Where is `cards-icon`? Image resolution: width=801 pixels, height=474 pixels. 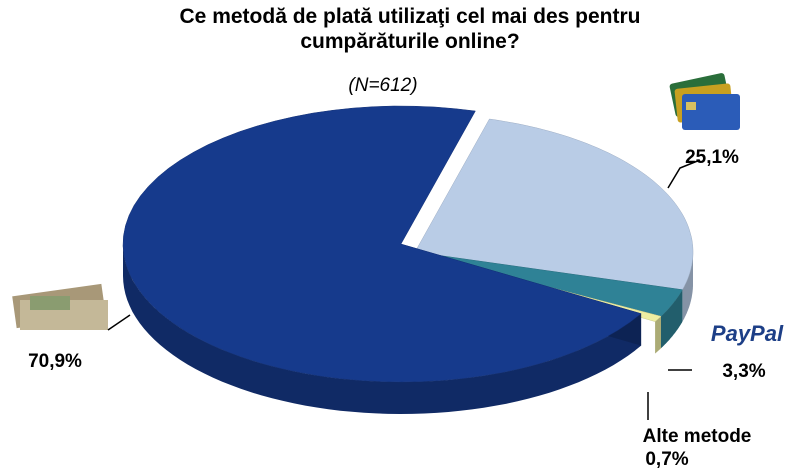
cards-icon is located at coordinates (704, 101).